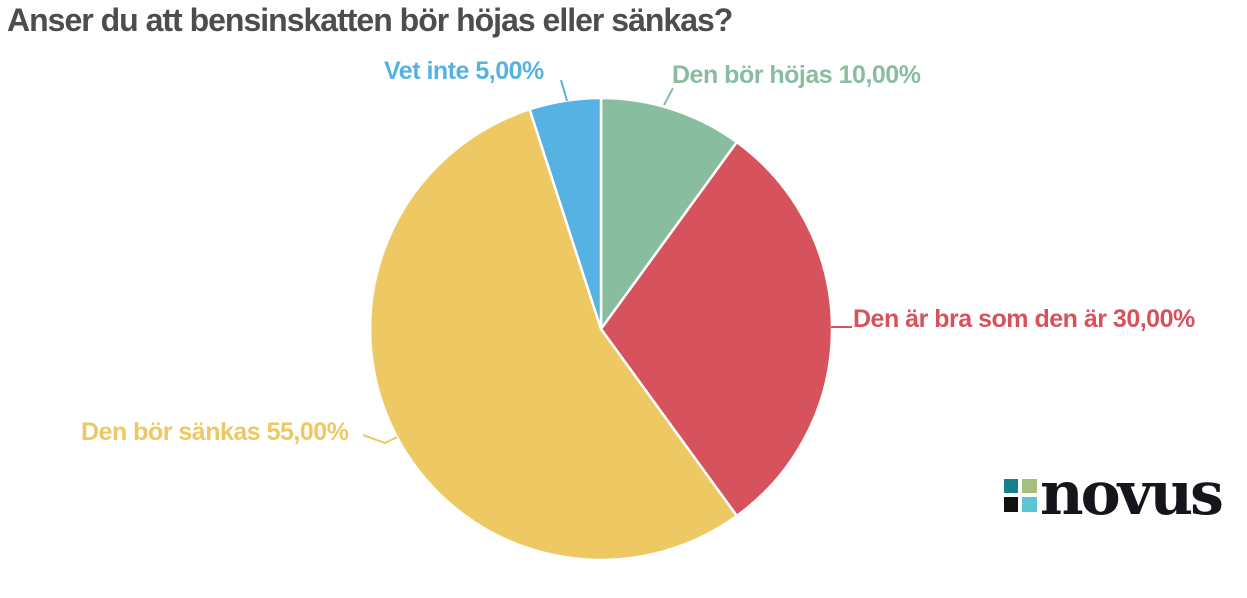 This screenshot has width=1247, height=598. Describe the element at coordinates (1020, 495) in the screenshot. I see `novus-logo-squares-icon` at that location.